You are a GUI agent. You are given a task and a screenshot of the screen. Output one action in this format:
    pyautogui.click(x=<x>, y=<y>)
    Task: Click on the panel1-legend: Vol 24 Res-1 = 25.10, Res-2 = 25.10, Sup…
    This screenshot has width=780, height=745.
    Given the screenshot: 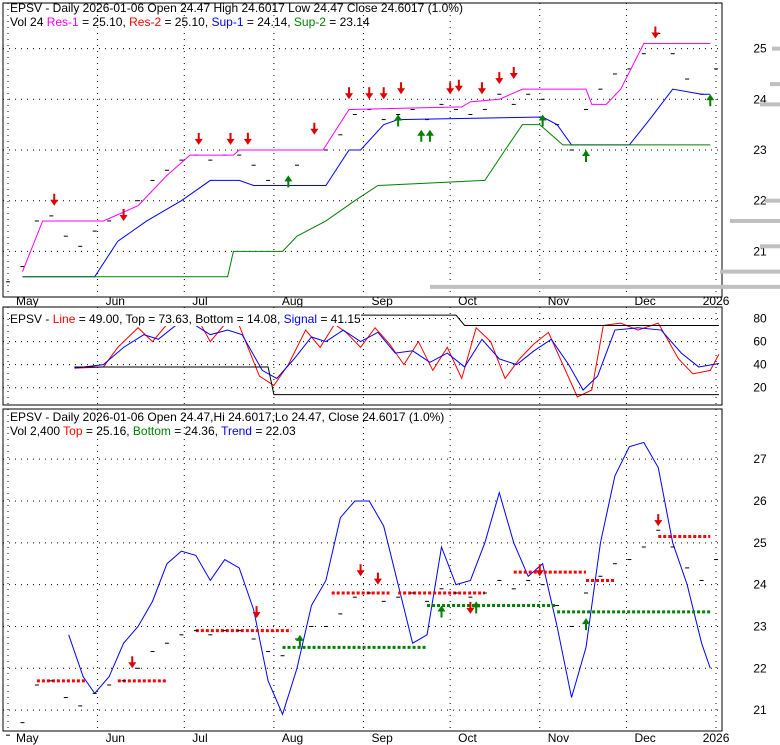 What is the action you would take?
    pyautogui.click(x=190, y=22)
    